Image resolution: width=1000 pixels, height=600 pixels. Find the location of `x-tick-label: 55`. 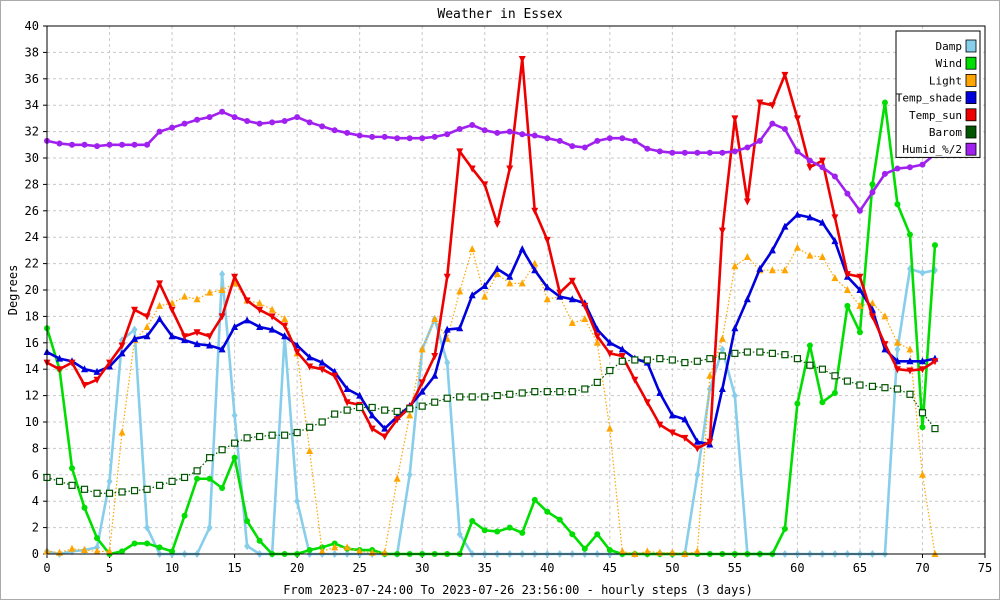

x-tick-label: 55 is located at coordinates (735, 568).